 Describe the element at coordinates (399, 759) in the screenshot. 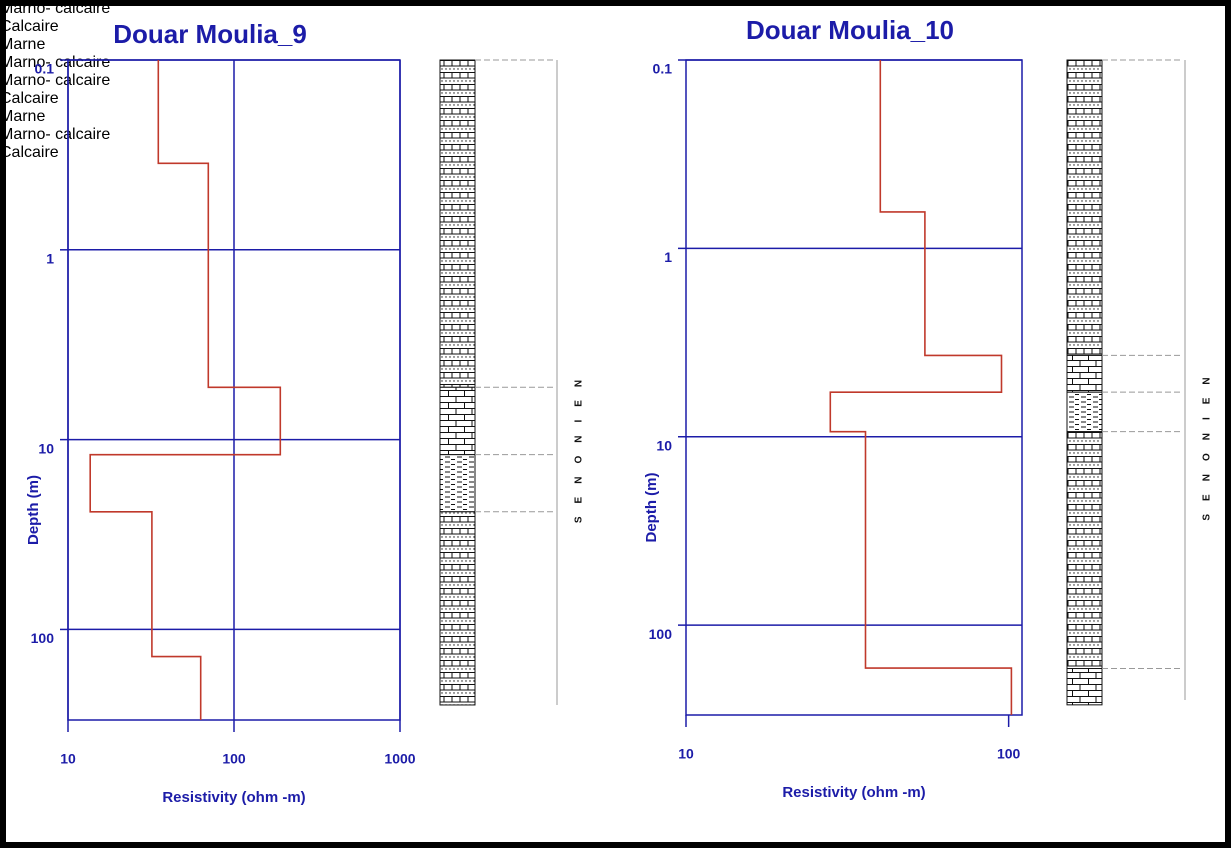

I see `x-tick-label: 1000` at that location.